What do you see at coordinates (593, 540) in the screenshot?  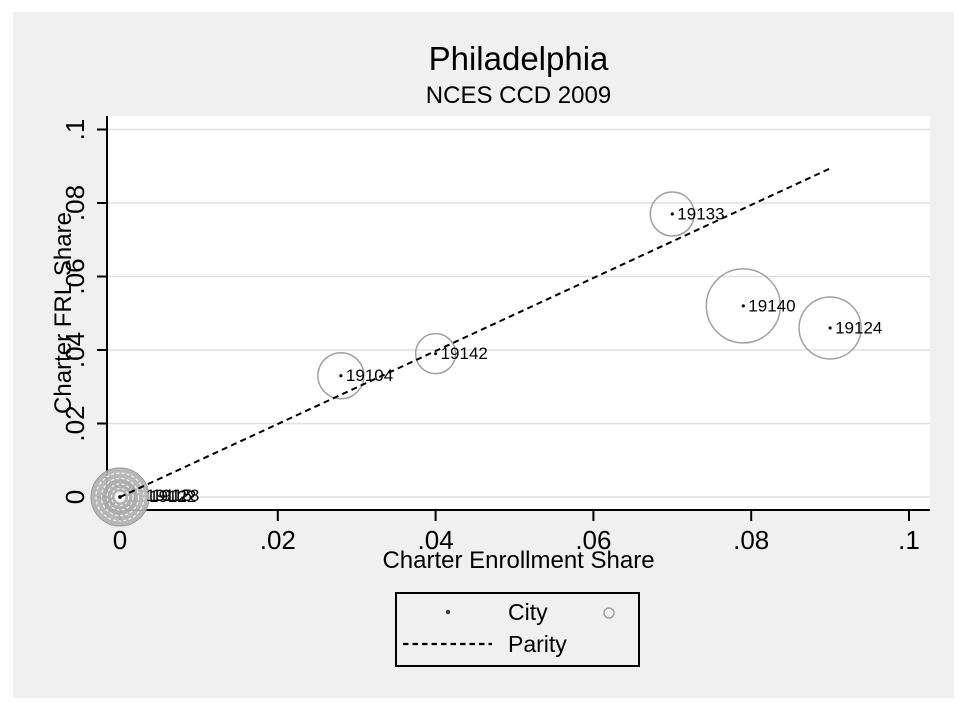 I see `x-tick-label: .06` at bounding box center [593, 540].